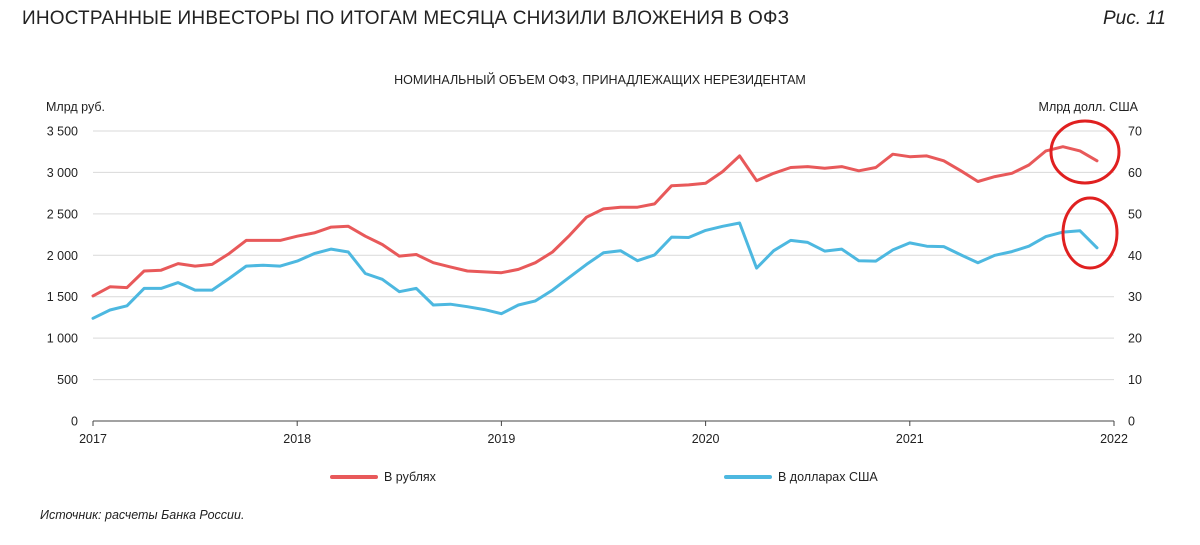 This screenshot has width=1200, height=545. I want to click on y-tick-label-left: 2 000, so click(62, 256).